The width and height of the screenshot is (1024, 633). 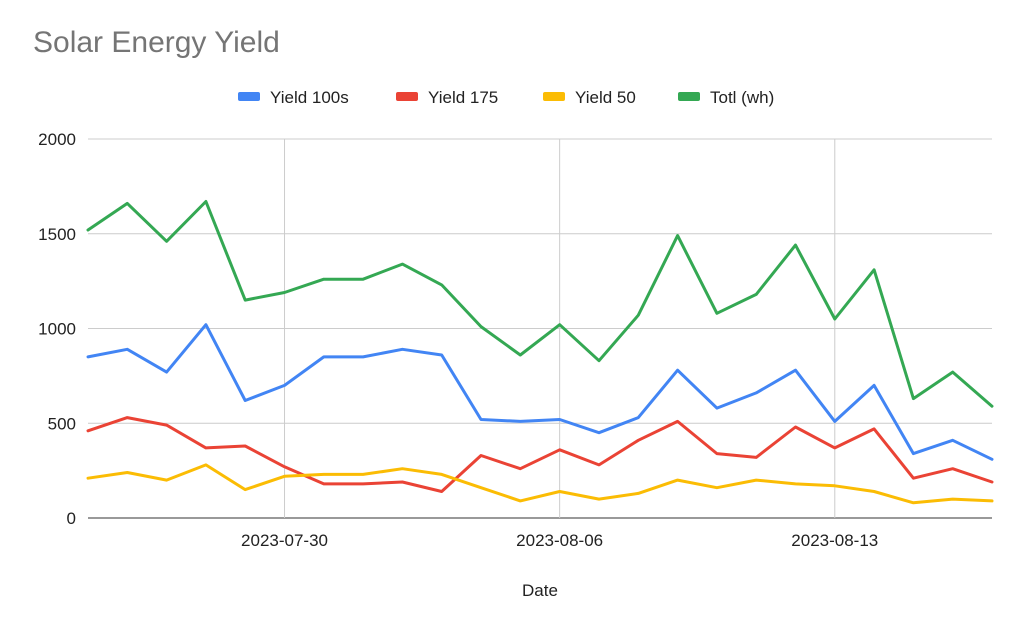 What do you see at coordinates (540, 590) in the screenshot?
I see `x-axis-title: Date` at bounding box center [540, 590].